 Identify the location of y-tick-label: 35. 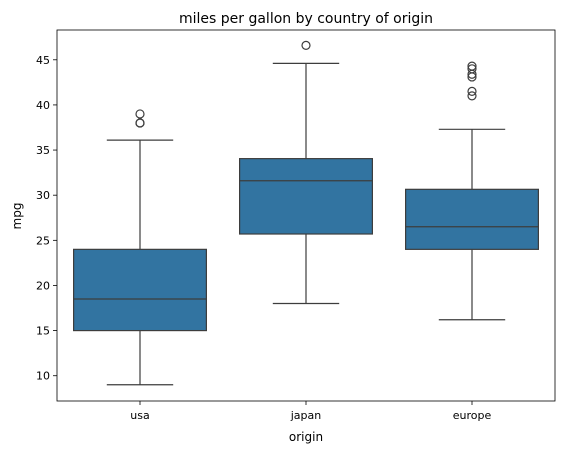
(43, 150).